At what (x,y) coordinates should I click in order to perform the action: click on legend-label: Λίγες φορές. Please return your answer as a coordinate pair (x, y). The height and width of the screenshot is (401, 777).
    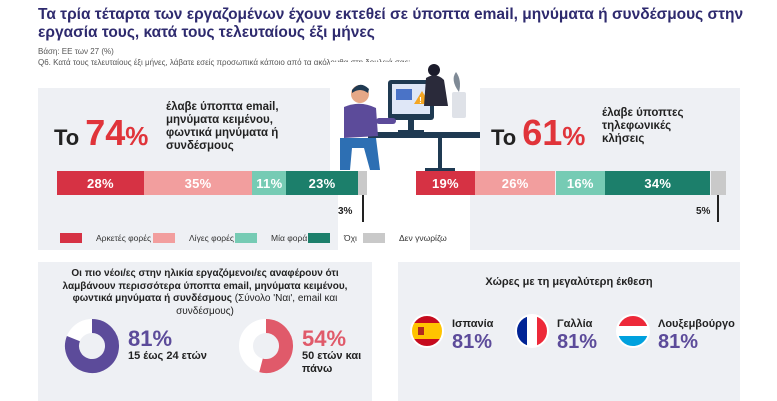
    Looking at the image, I should click on (212, 238).